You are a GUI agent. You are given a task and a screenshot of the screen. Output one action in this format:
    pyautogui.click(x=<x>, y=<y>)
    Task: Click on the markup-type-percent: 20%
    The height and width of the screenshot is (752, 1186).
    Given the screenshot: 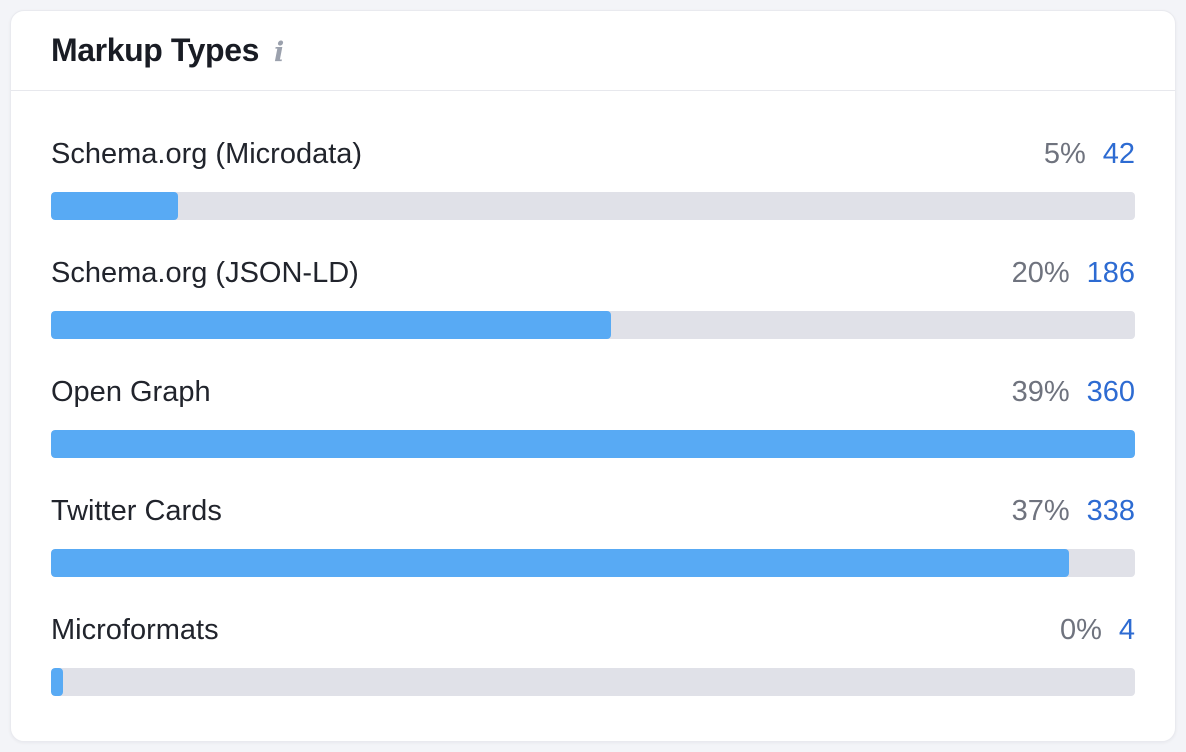 What is the action you would take?
    pyautogui.click(x=1040, y=273)
    